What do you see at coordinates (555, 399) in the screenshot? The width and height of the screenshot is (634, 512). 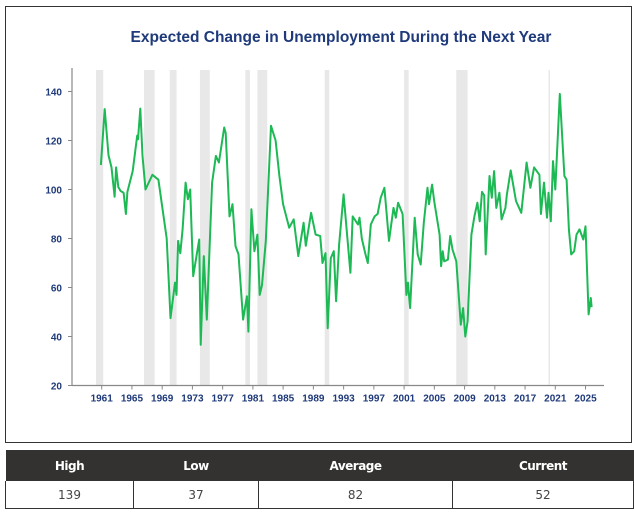 I see `x-tick-label: 2021` at bounding box center [555, 399].